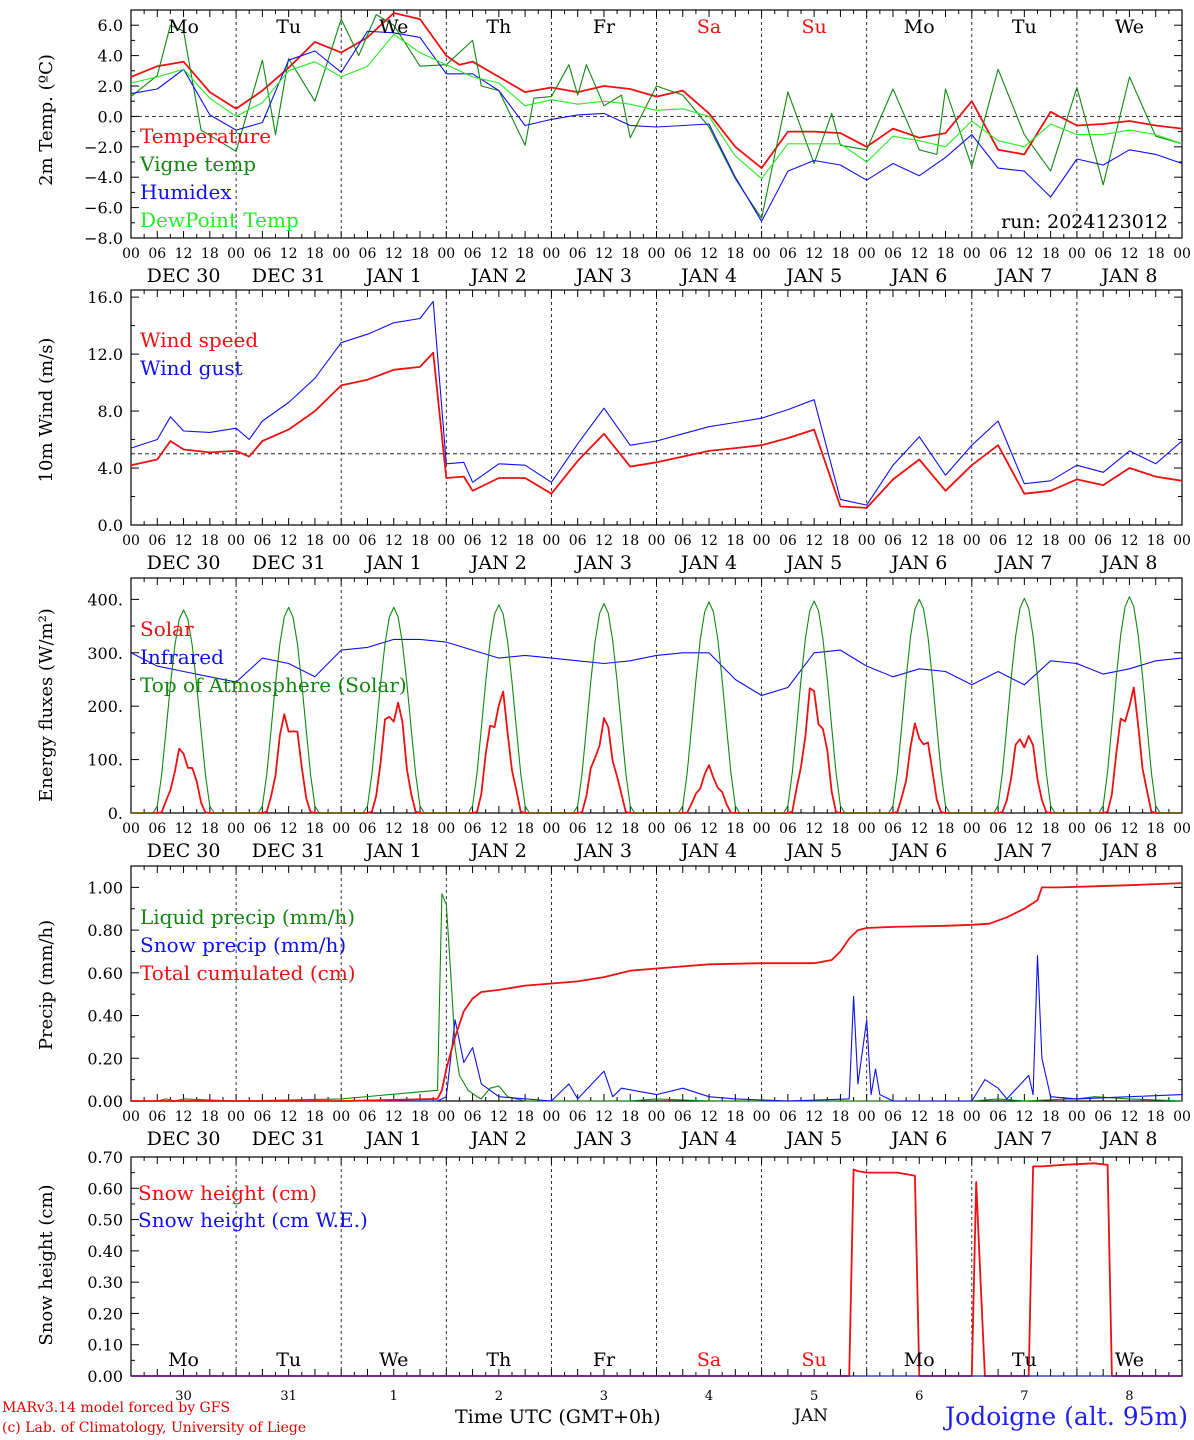  What do you see at coordinates (115, 813) in the screenshot?
I see `y-tick-label: 0.` at bounding box center [115, 813].